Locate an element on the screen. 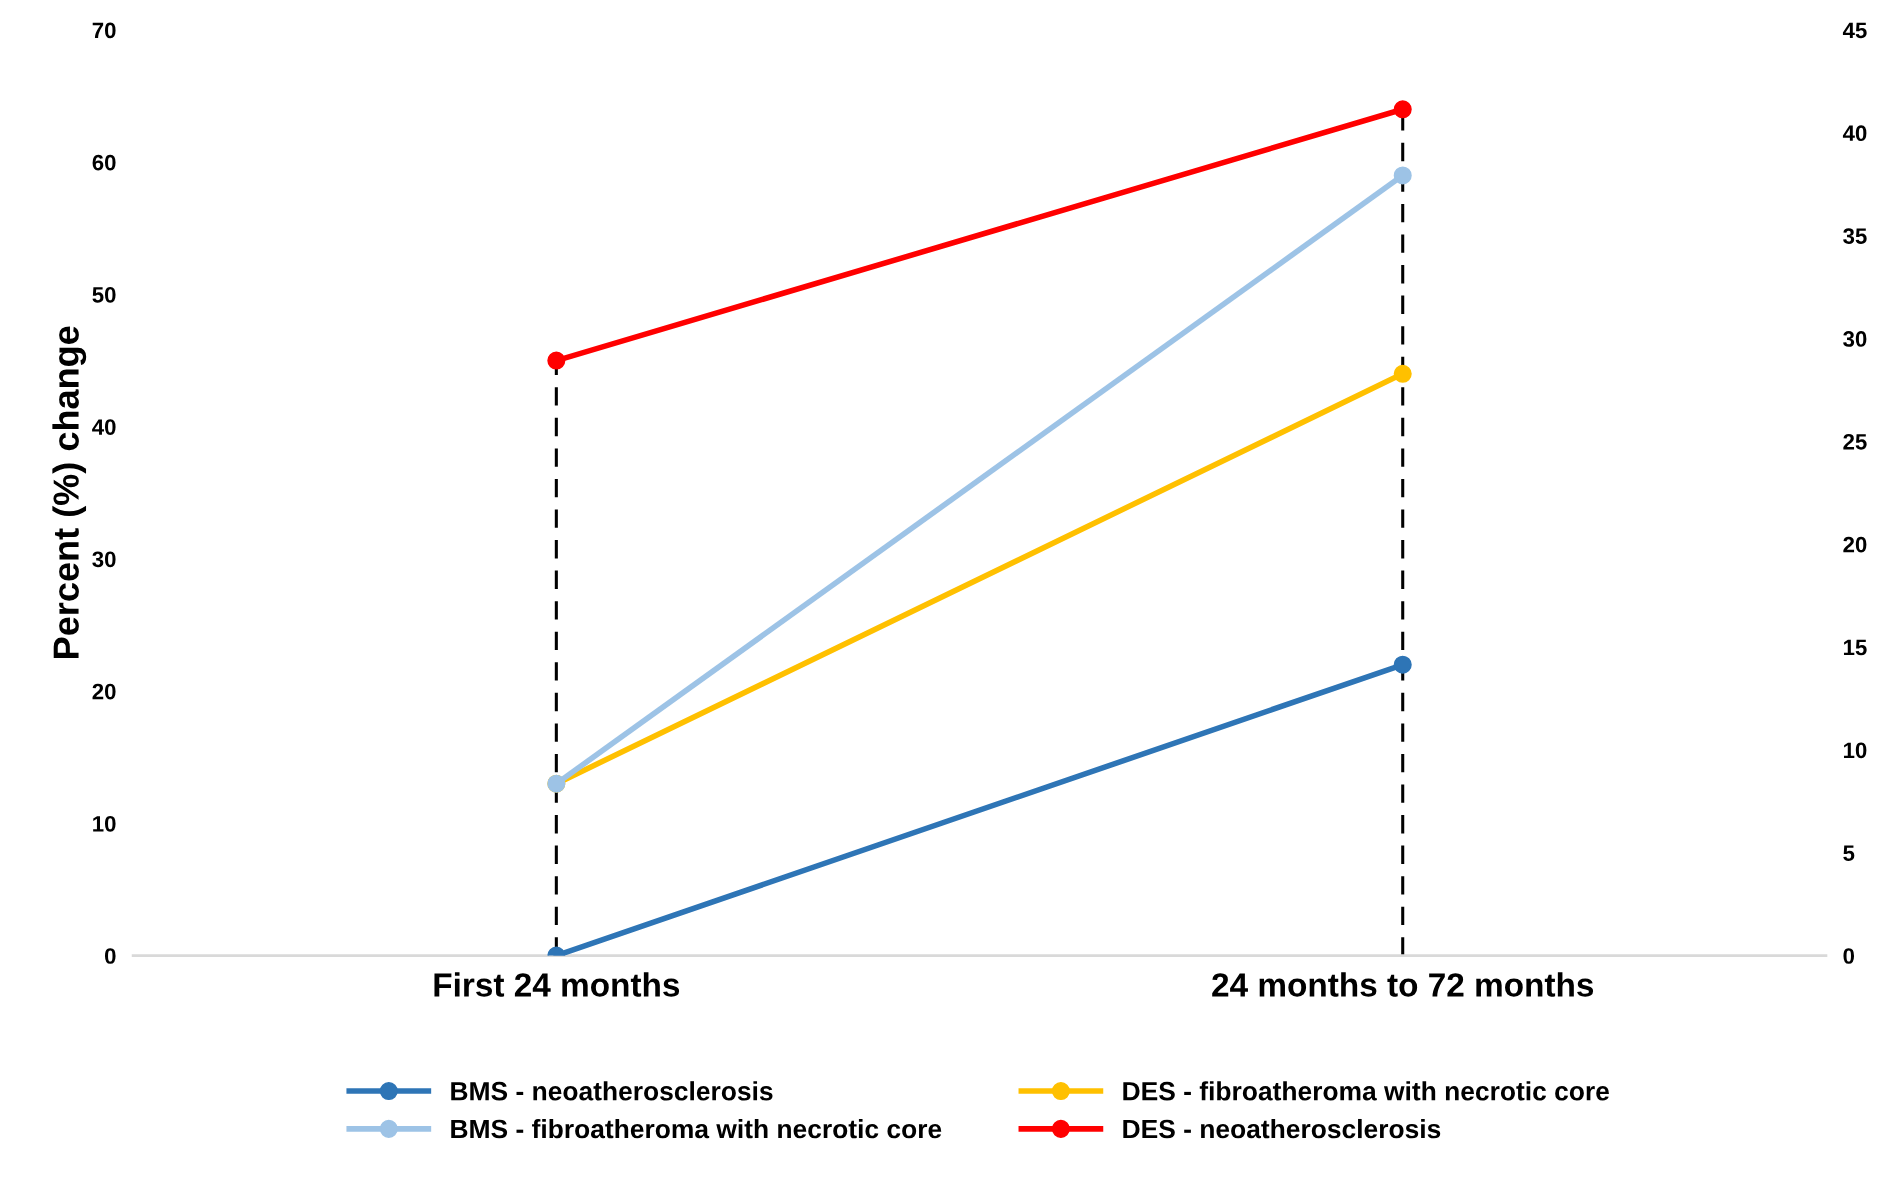  y-tick-label: 60 is located at coordinates (104, 162).